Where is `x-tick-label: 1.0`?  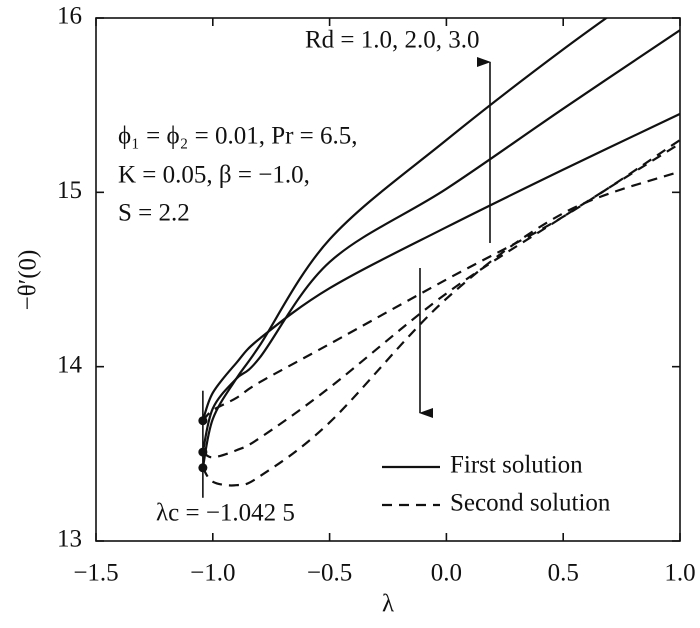 x-tick-label: 1.0 is located at coordinates (679, 573).